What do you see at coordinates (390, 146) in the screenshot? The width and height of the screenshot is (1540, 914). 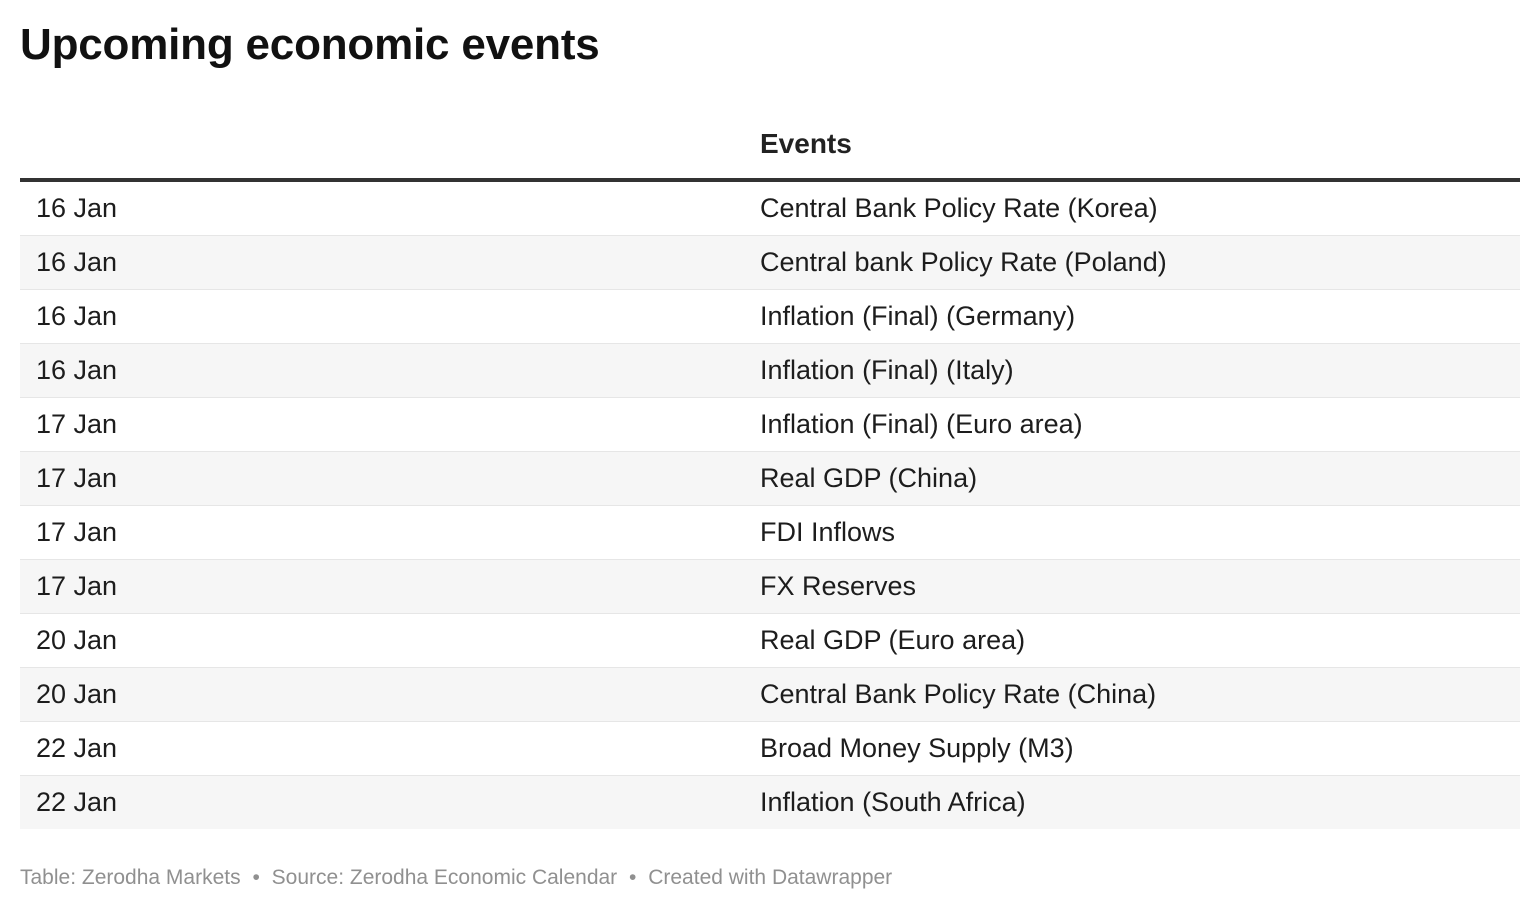 I see `column-header-date` at bounding box center [390, 146].